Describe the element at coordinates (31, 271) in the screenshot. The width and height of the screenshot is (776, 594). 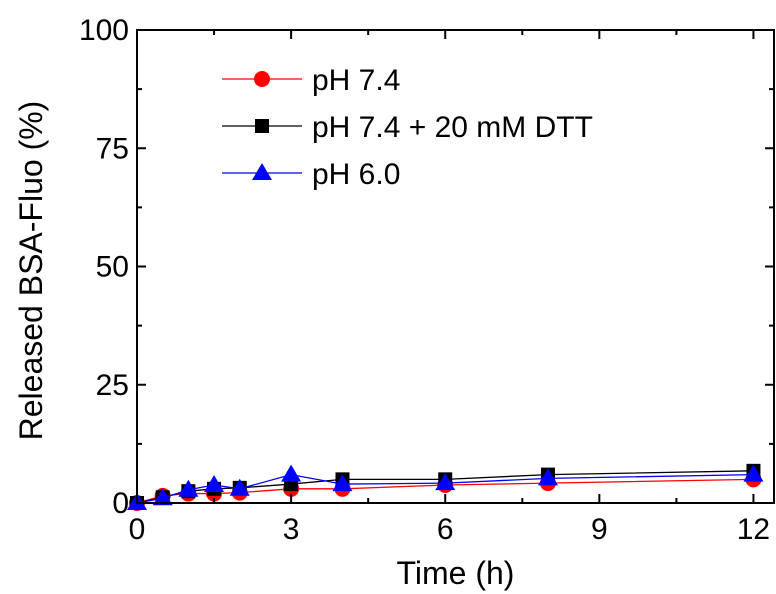
I see `y-axis-title: Released BSA-Fluo (%)` at that location.